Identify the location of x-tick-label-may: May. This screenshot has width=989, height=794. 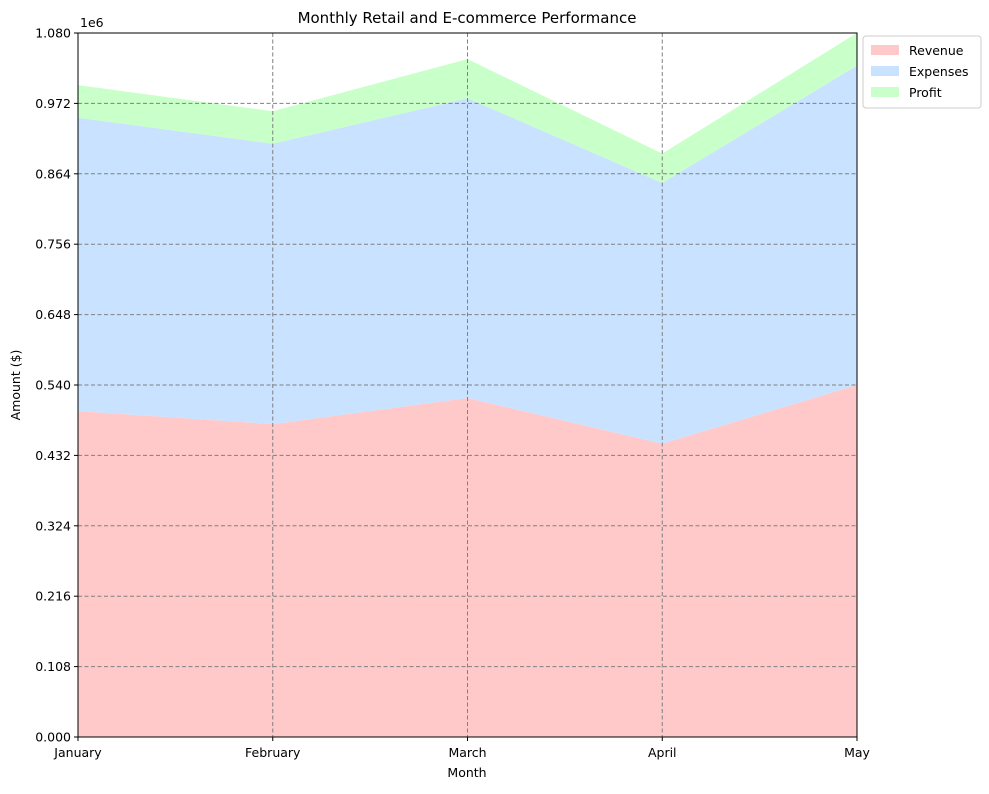
(857, 752).